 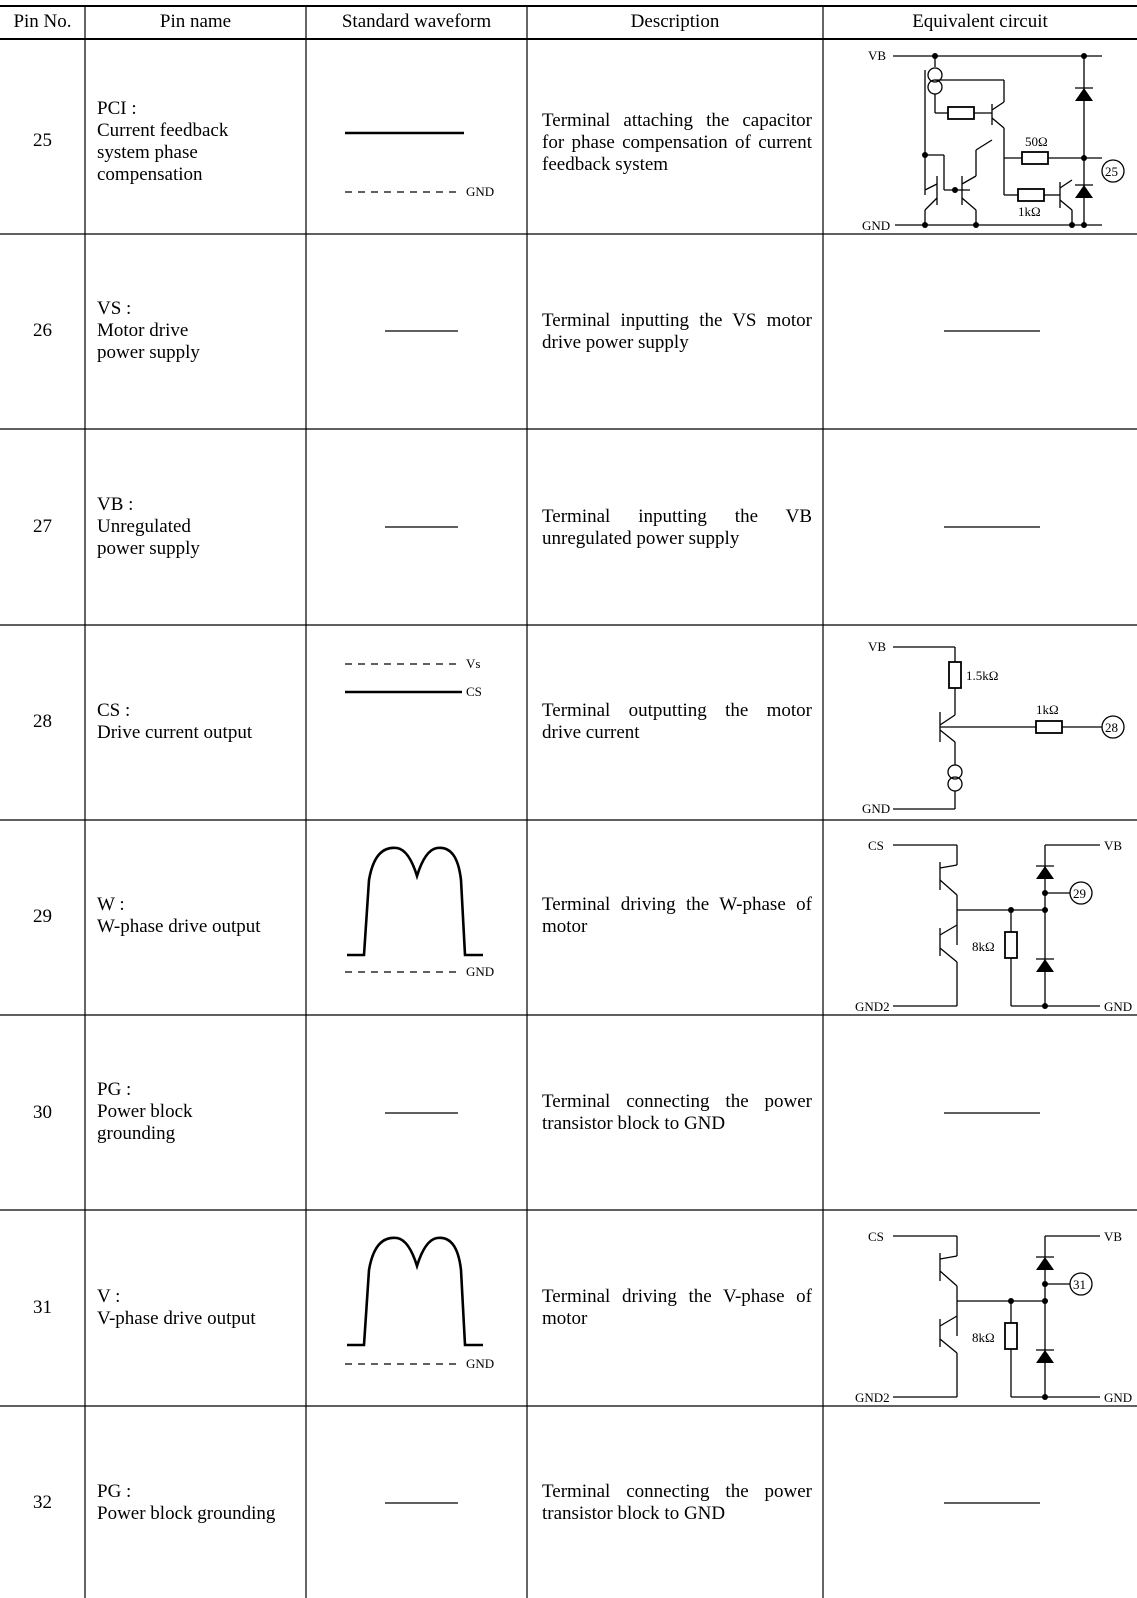 What do you see at coordinates (42, 21) in the screenshot?
I see `header-pin-no: Pin No.` at bounding box center [42, 21].